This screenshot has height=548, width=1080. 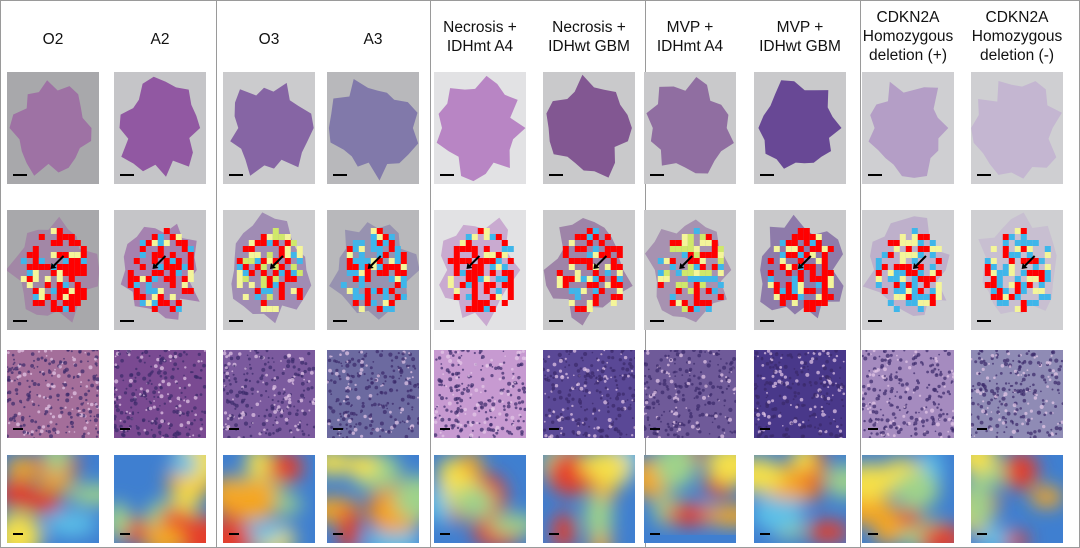 What do you see at coordinates (601, 261) in the screenshot?
I see `arrow-indicator` at bounding box center [601, 261].